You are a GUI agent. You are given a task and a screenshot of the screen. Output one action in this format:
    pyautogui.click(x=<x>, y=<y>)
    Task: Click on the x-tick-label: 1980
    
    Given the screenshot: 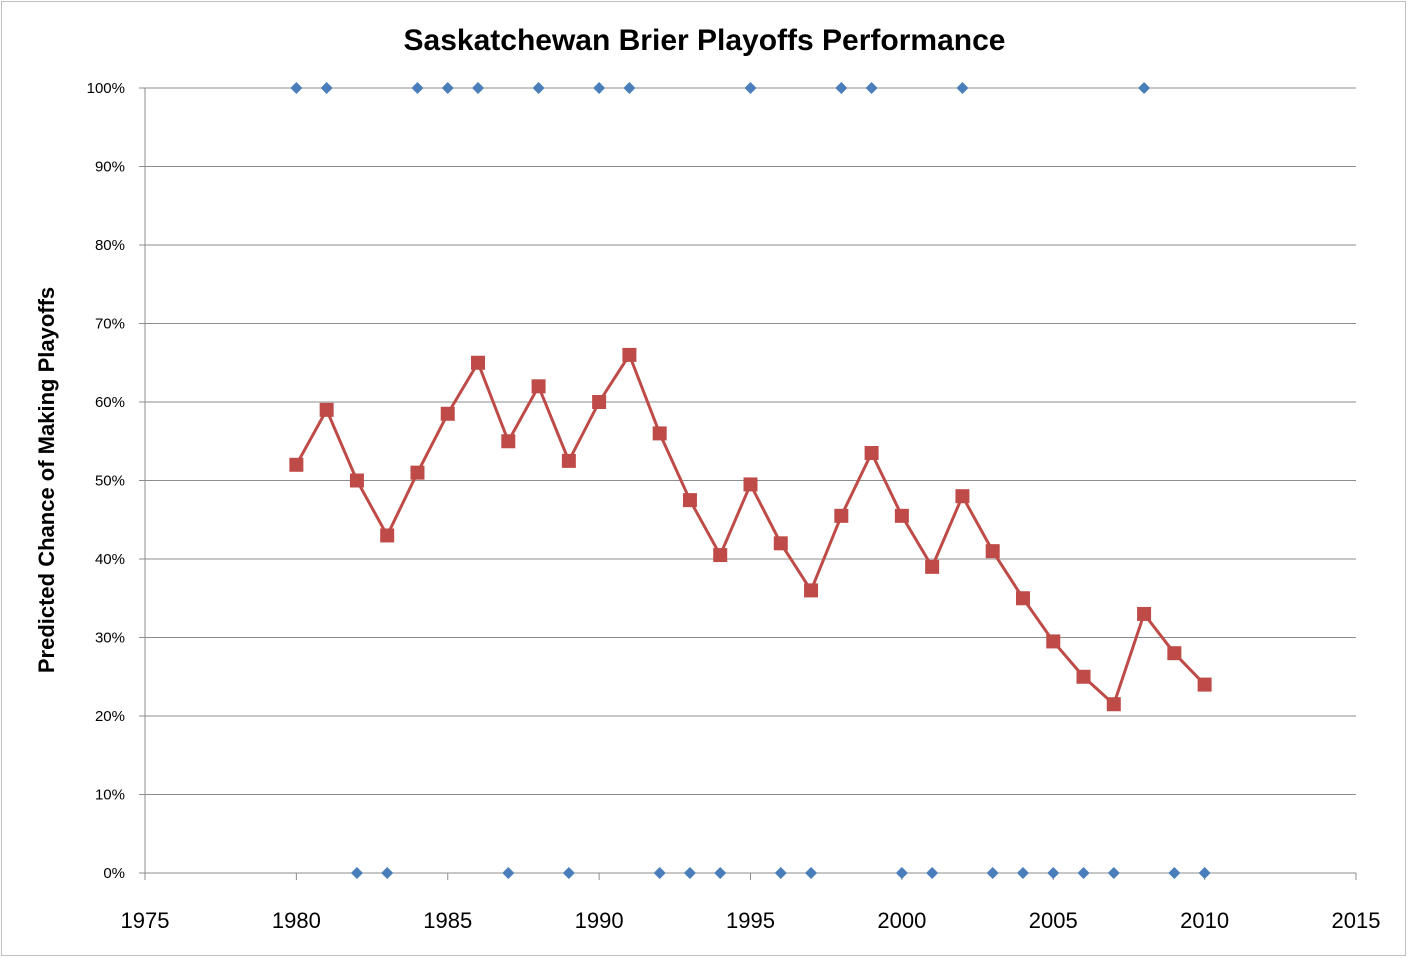 What is the action you would take?
    pyautogui.click(x=296, y=920)
    